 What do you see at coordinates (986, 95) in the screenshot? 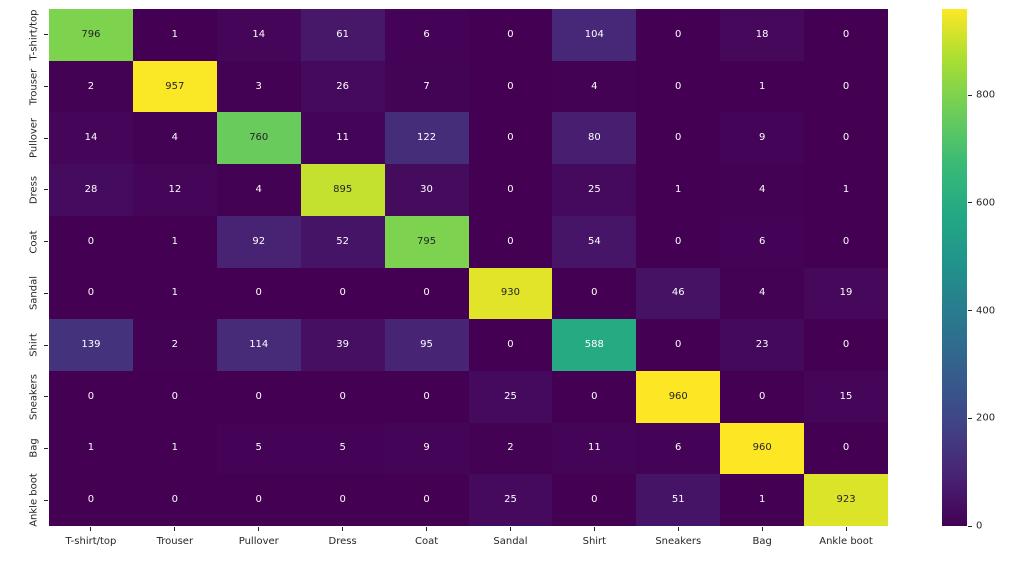
I see `colorbar-tick-label: 800` at bounding box center [986, 95].